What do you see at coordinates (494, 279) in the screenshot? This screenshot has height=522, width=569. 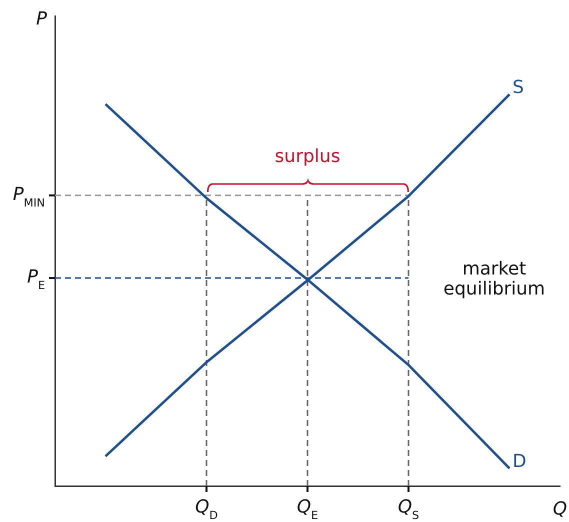 I see `annotation: market equilibrium` at bounding box center [494, 279].